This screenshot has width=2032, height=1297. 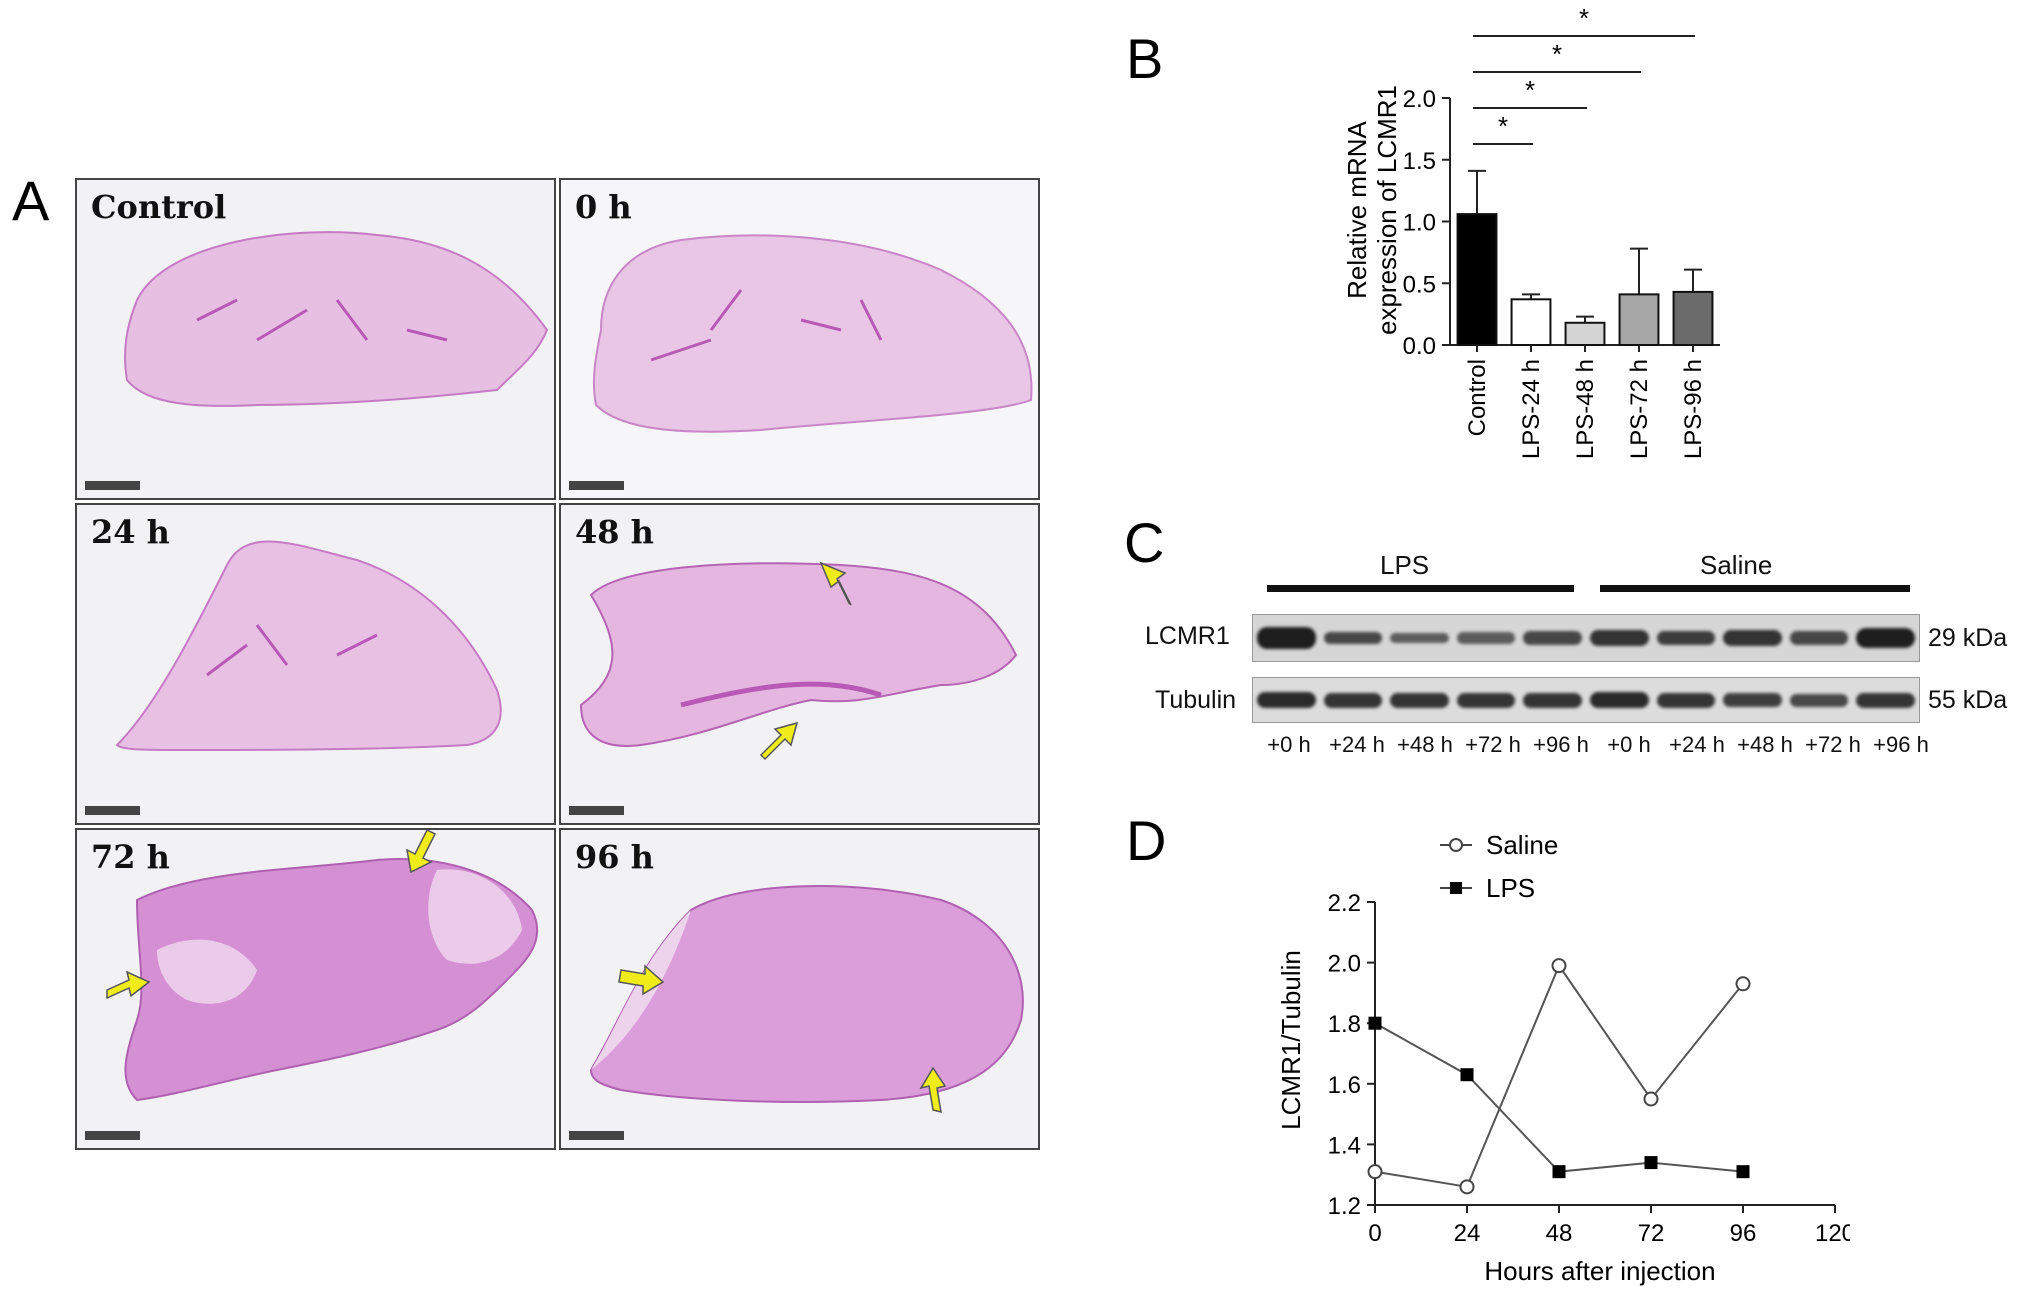 What do you see at coordinates (1291, 1040) in the screenshot?
I see `y-axis-label: LCMR1/Tubulin` at bounding box center [1291, 1040].